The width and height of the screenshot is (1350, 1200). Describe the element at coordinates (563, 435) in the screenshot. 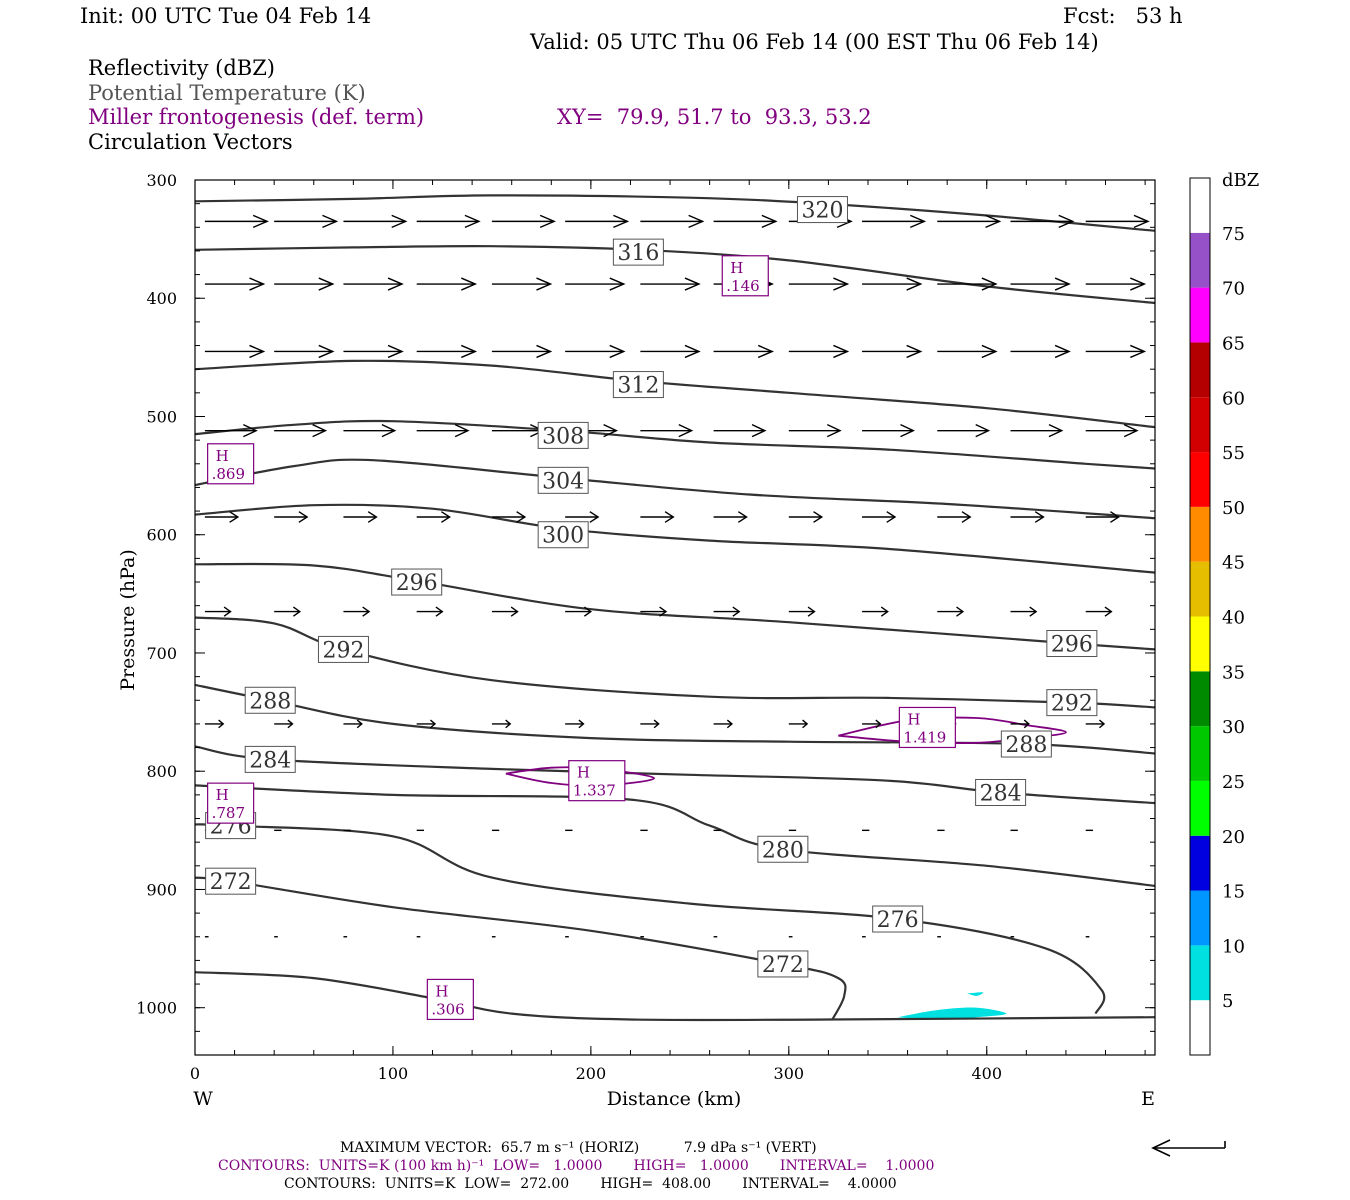

I see `theta-label-3: 308` at that location.